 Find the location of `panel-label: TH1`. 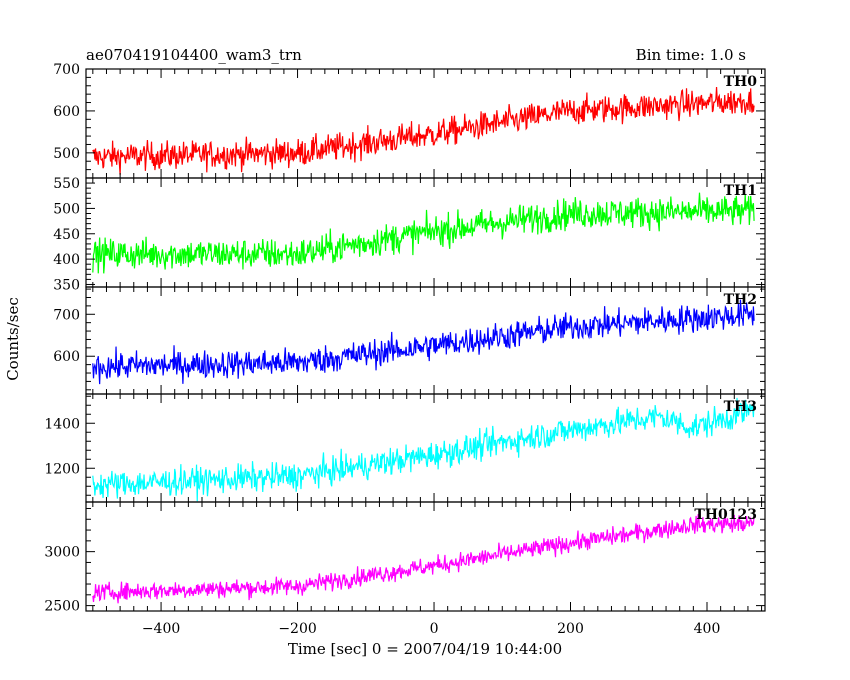

panel-label: TH1 is located at coordinates (740, 191).